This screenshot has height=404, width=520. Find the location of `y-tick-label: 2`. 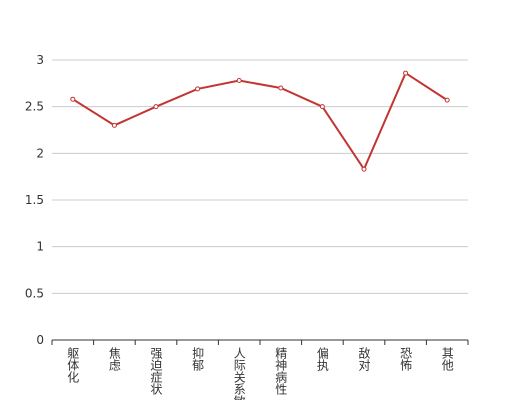

y-tick-label: 2 is located at coordinates (40, 153).